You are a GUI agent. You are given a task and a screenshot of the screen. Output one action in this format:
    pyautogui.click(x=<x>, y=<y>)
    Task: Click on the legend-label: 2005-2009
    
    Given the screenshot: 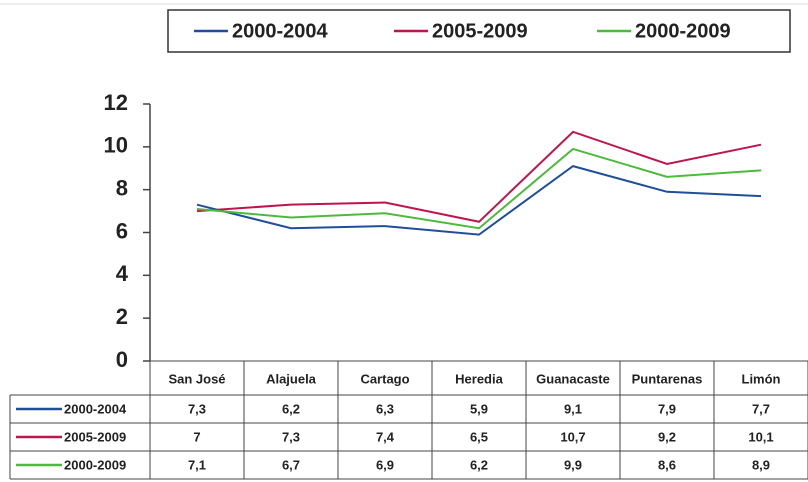 What is the action you would take?
    pyautogui.click(x=480, y=31)
    